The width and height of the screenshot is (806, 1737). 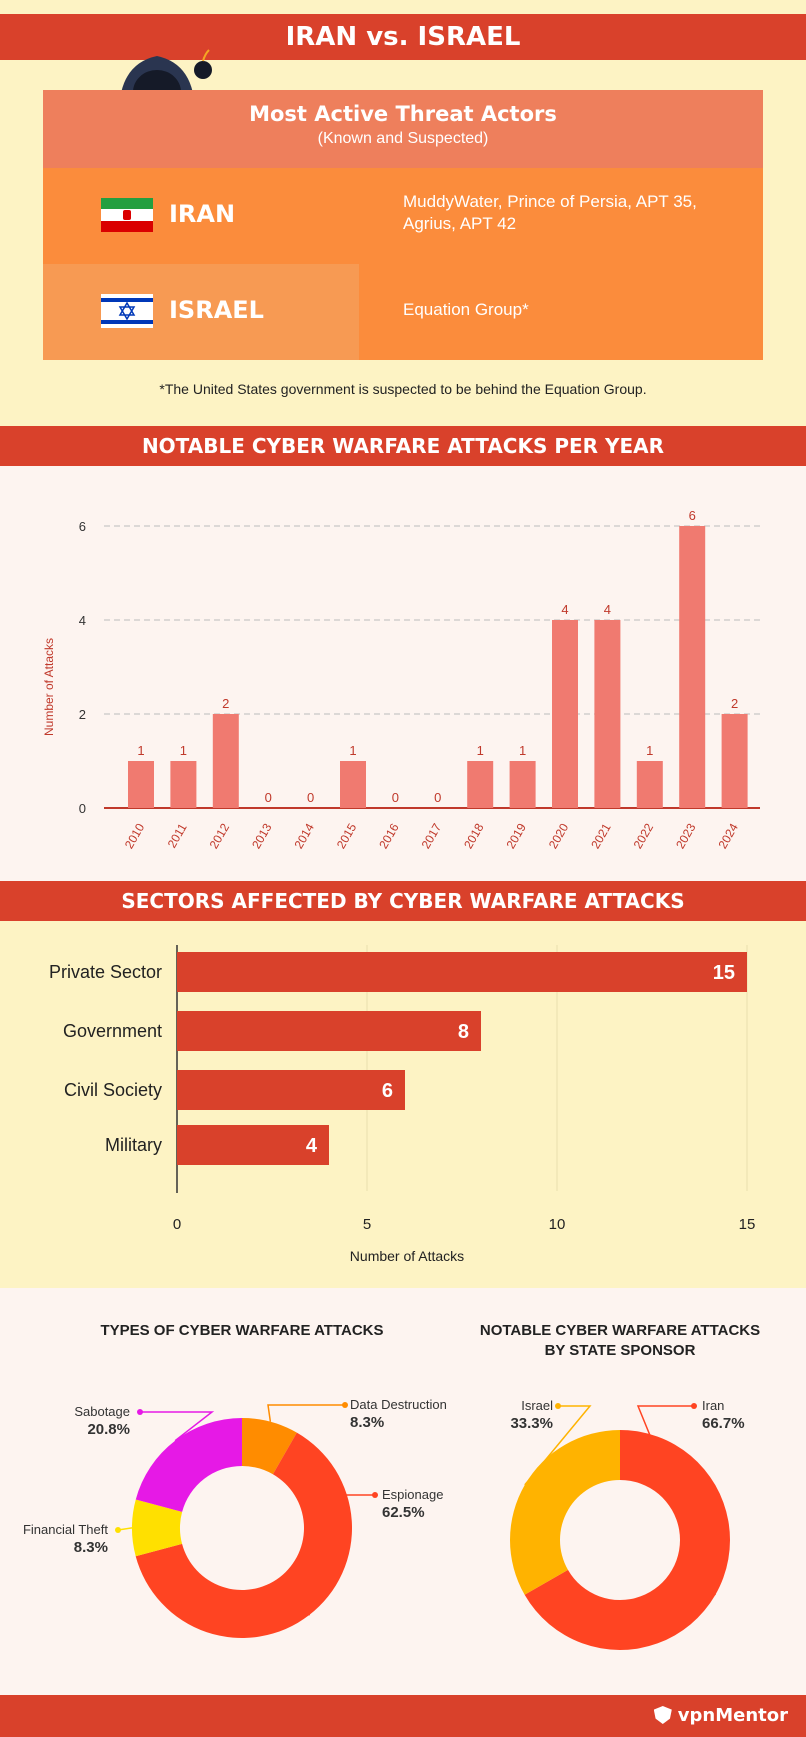 What do you see at coordinates (557, 1224) in the screenshot?
I see `xtick-10: 10` at bounding box center [557, 1224].